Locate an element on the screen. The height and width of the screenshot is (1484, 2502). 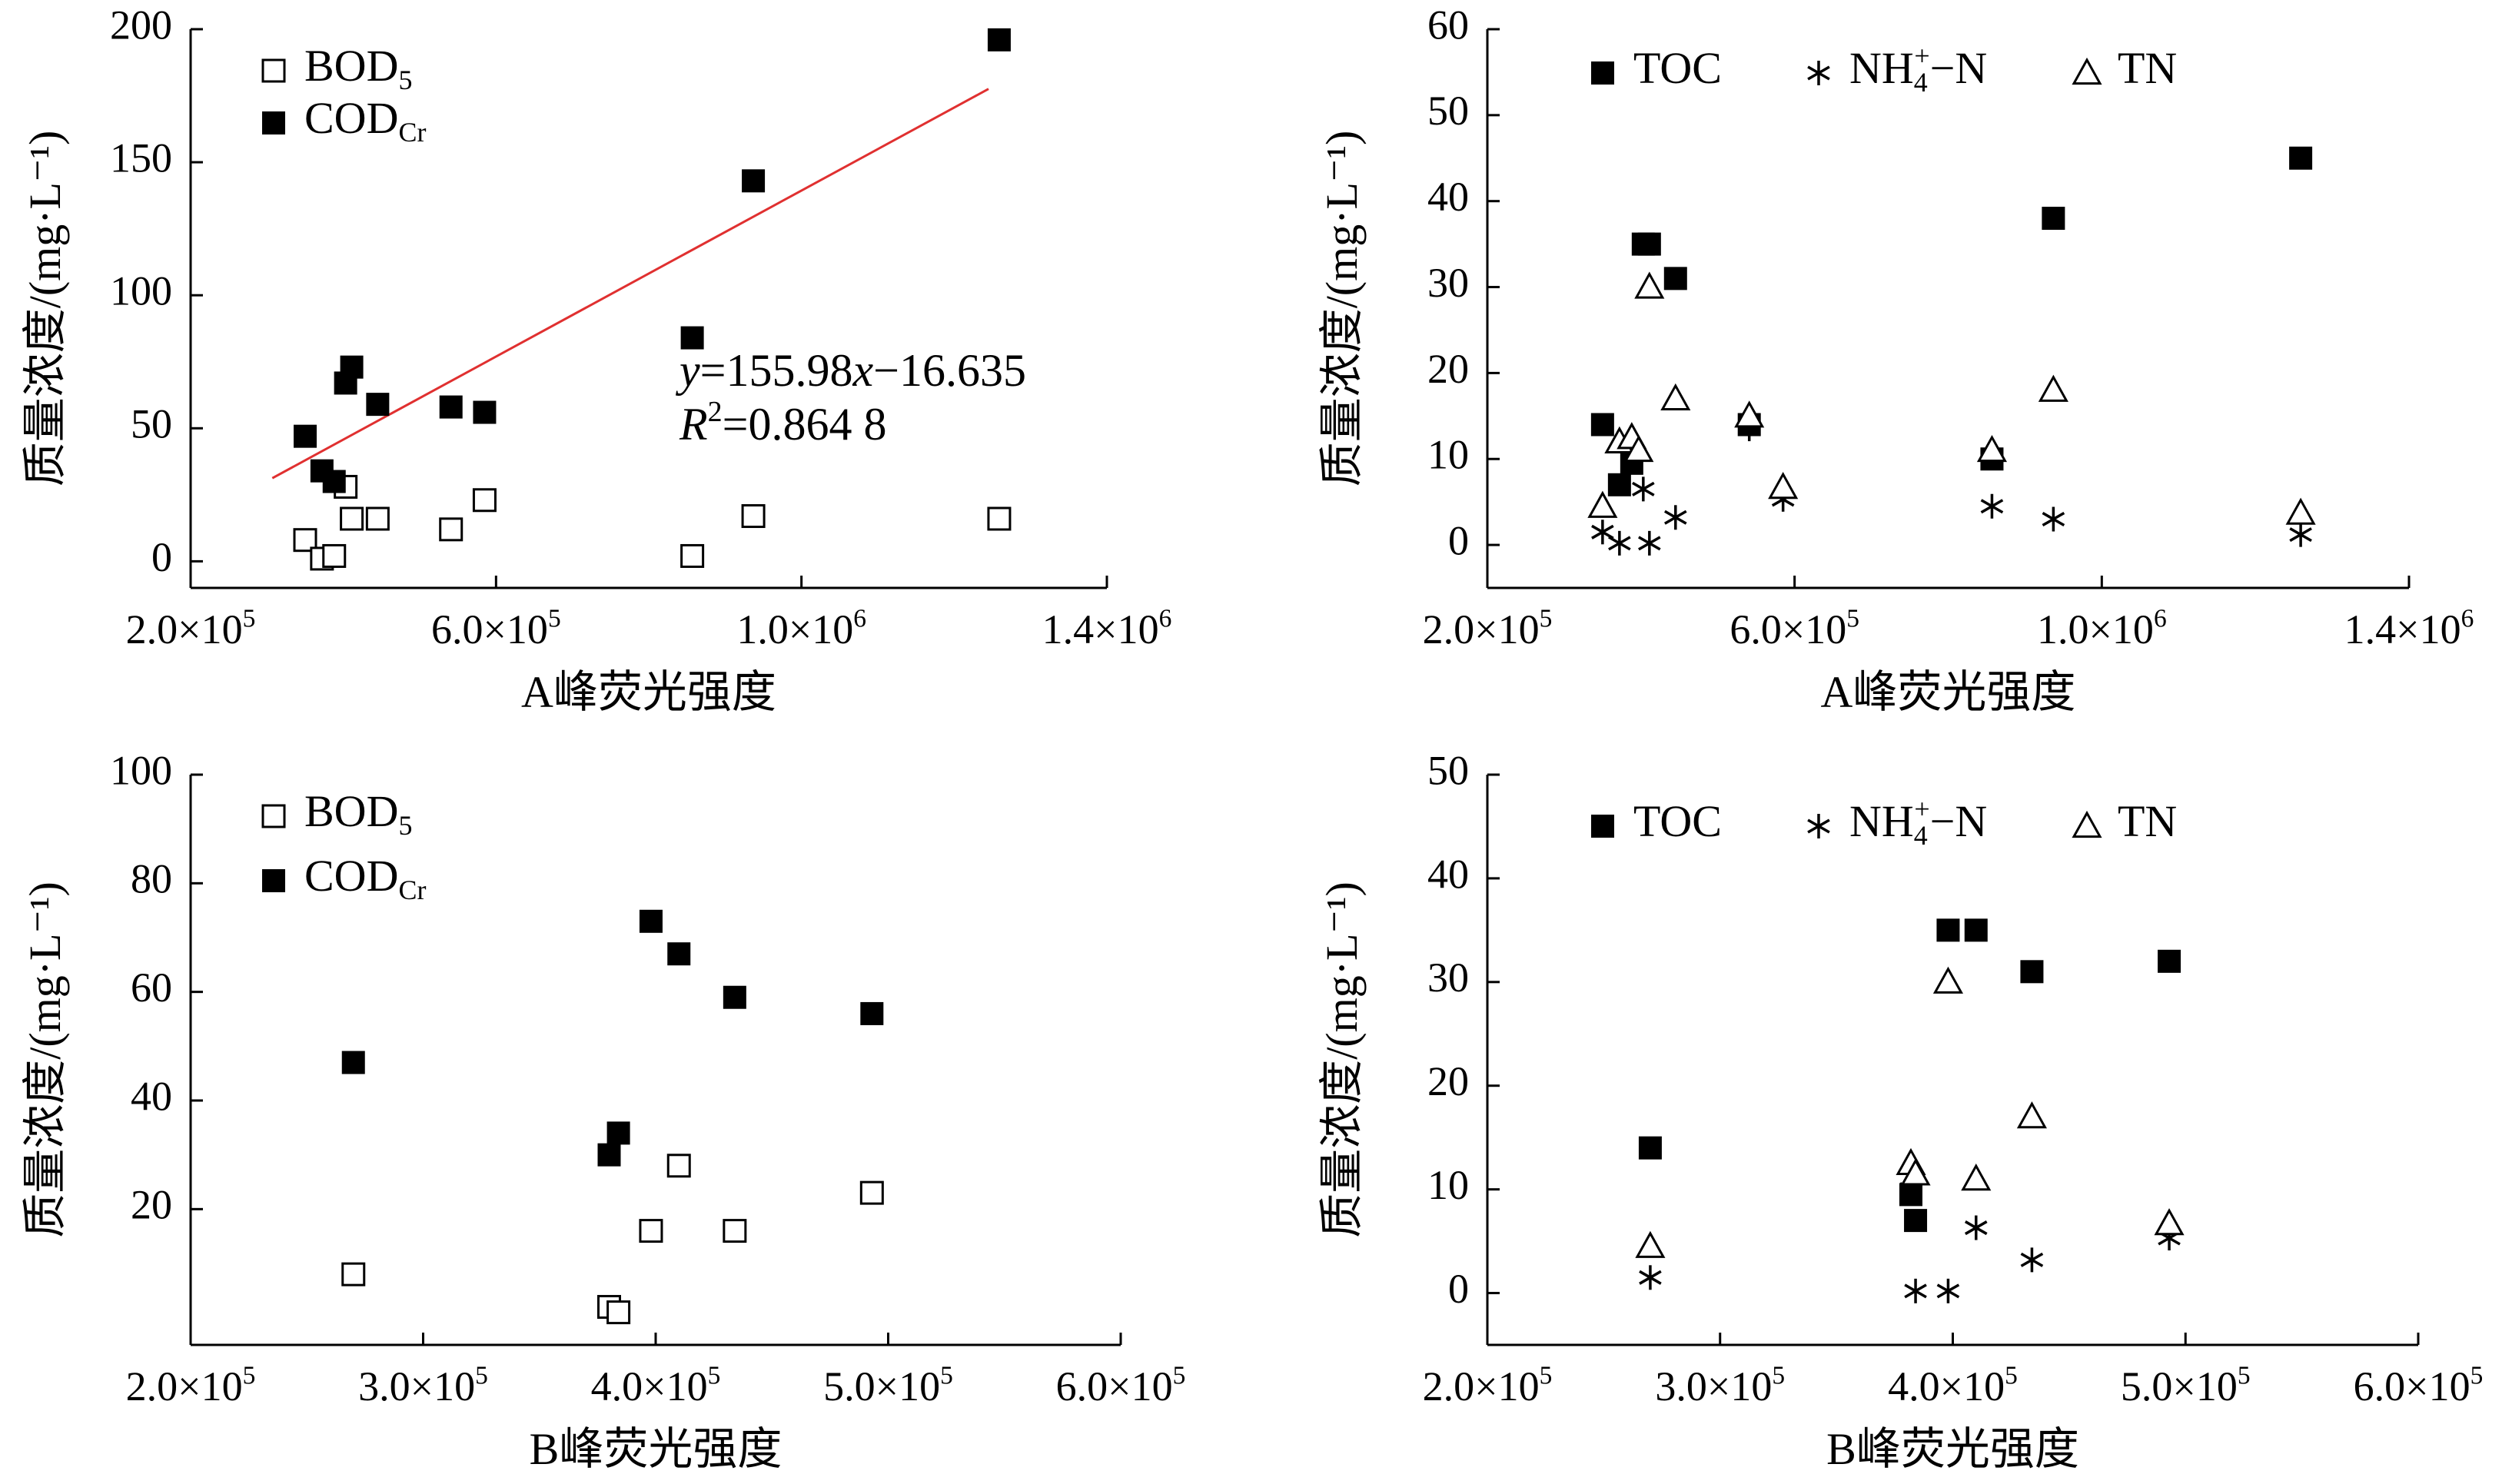
series-NH4+-N is located at coordinates (1910, 1240).